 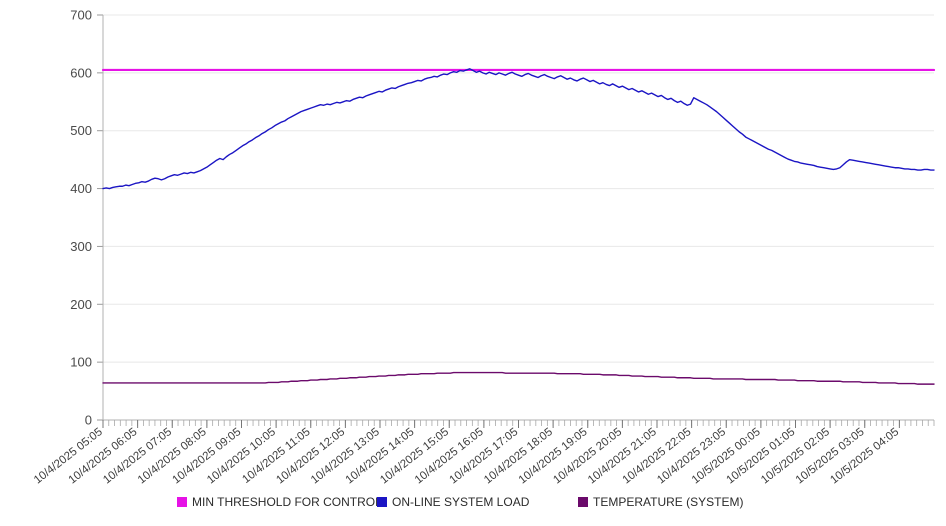 I want to click on legend-label: ON-LINE SYSTEM LOAD, so click(x=461, y=502).